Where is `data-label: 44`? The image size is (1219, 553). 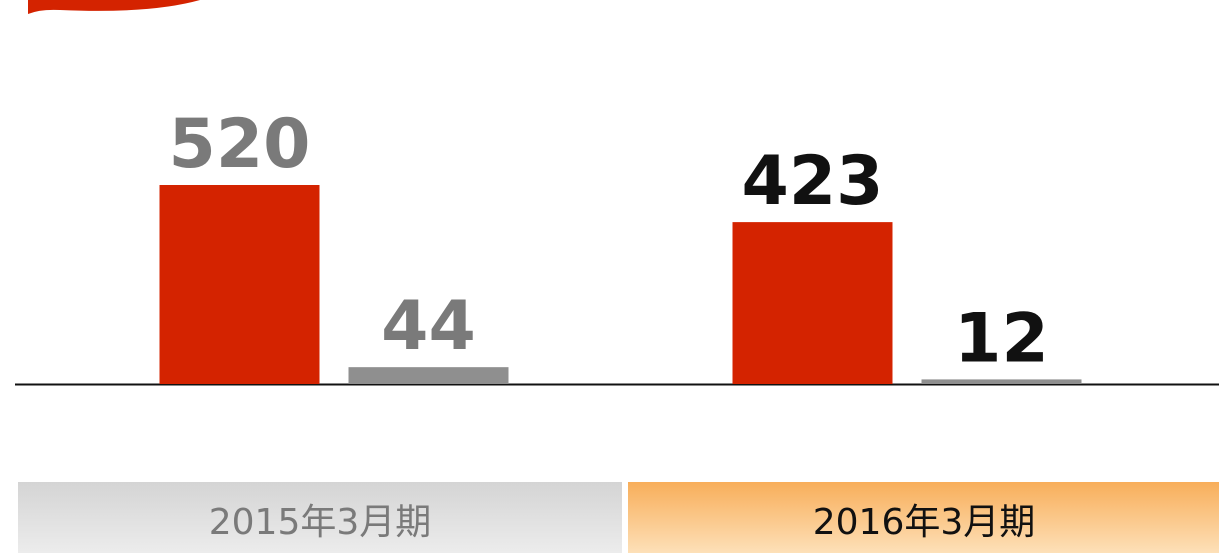 data-label: 44 is located at coordinates (428, 326).